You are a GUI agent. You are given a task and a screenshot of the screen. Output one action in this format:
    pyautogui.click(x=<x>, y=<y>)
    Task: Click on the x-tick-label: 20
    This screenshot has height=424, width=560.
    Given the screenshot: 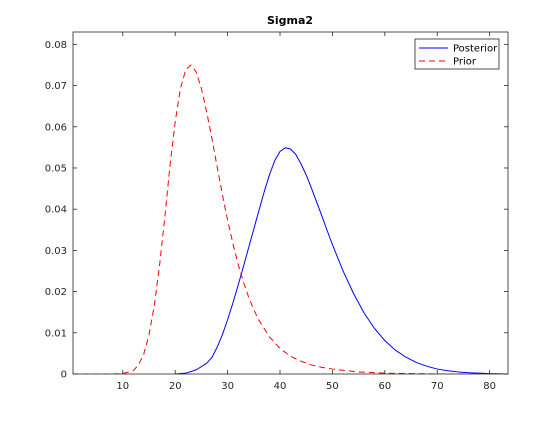 What is the action you would take?
    pyautogui.click(x=175, y=386)
    